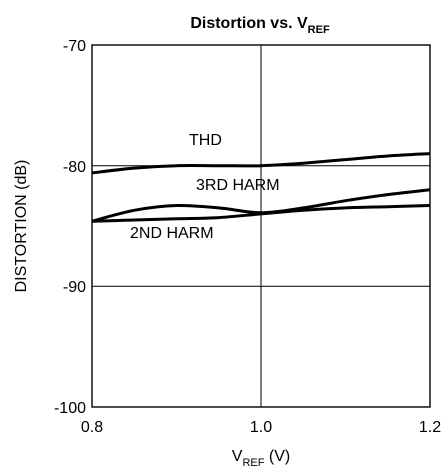  I want to click on series-group, so click(261, 187).